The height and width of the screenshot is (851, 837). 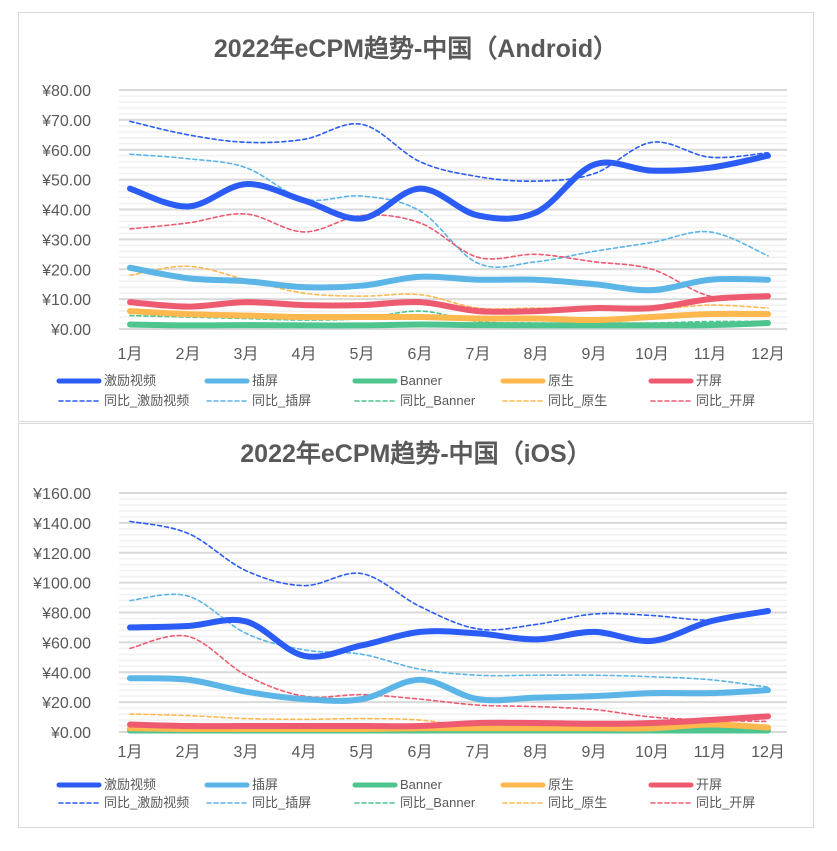 What do you see at coordinates (66, 121) in the screenshot?
I see `y-tick-label: ¥70.00` at bounding box center [66, 121].